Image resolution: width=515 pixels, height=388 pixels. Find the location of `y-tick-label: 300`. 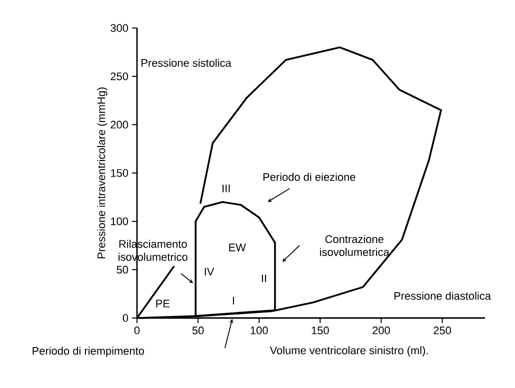

y-tick-label: 300 is located at coordinates (119, 28).